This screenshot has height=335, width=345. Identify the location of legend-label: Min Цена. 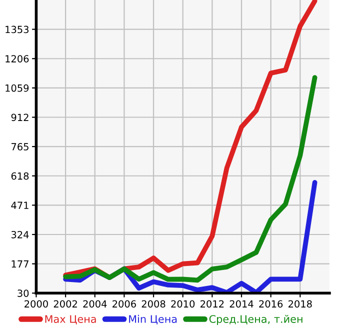
(153, 319).